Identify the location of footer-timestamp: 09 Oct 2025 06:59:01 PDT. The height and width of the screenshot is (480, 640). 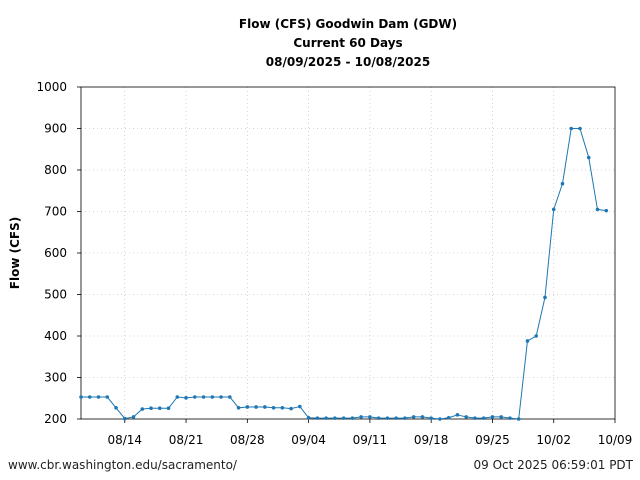
(553, 465).